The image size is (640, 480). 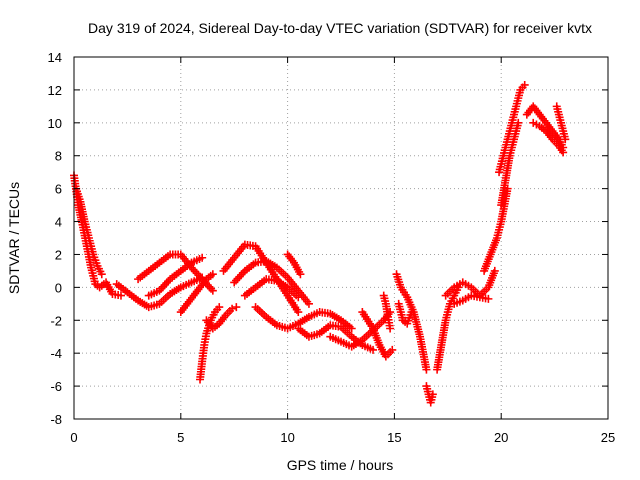 What do you see at coordinates (55, 90) in the screenshot?
I see `y-tick-label: 12` at bounding box center [55, 90].